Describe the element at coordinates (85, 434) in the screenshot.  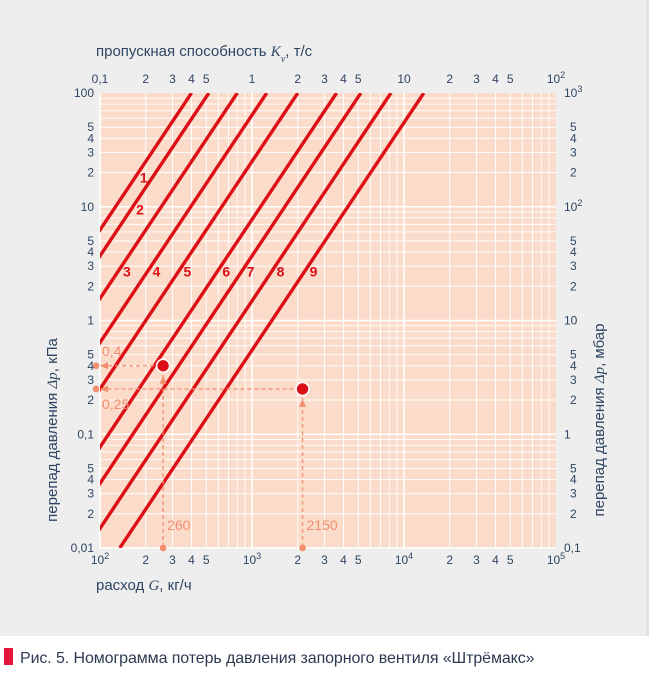
I see `left-tick-label: 0,1` at that location.